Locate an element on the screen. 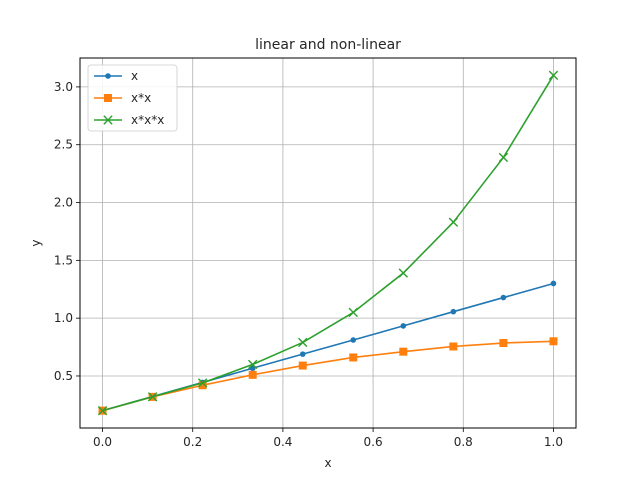  legend-item: x*x*x is located at coordinates (129, 120).